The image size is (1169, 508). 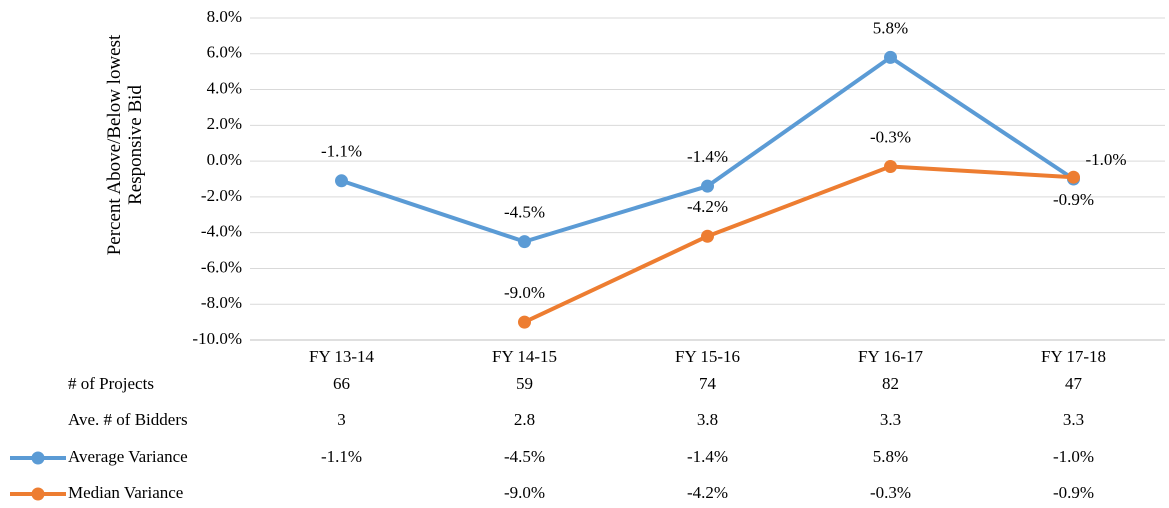 What do you see at coordinates (707, 356) in the screenshot?
I see `x-tick-label: FY 15-16` at bounding box center [707, 356].